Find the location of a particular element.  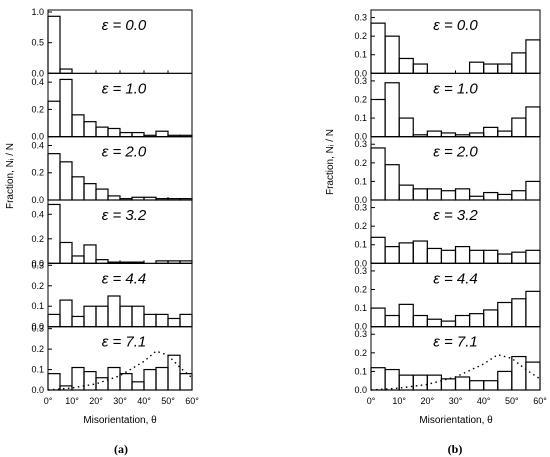

subplot-b-5: 0.0 0.1 0.2 0.3 ε = 7.1 is located at coordinates (447, 360).